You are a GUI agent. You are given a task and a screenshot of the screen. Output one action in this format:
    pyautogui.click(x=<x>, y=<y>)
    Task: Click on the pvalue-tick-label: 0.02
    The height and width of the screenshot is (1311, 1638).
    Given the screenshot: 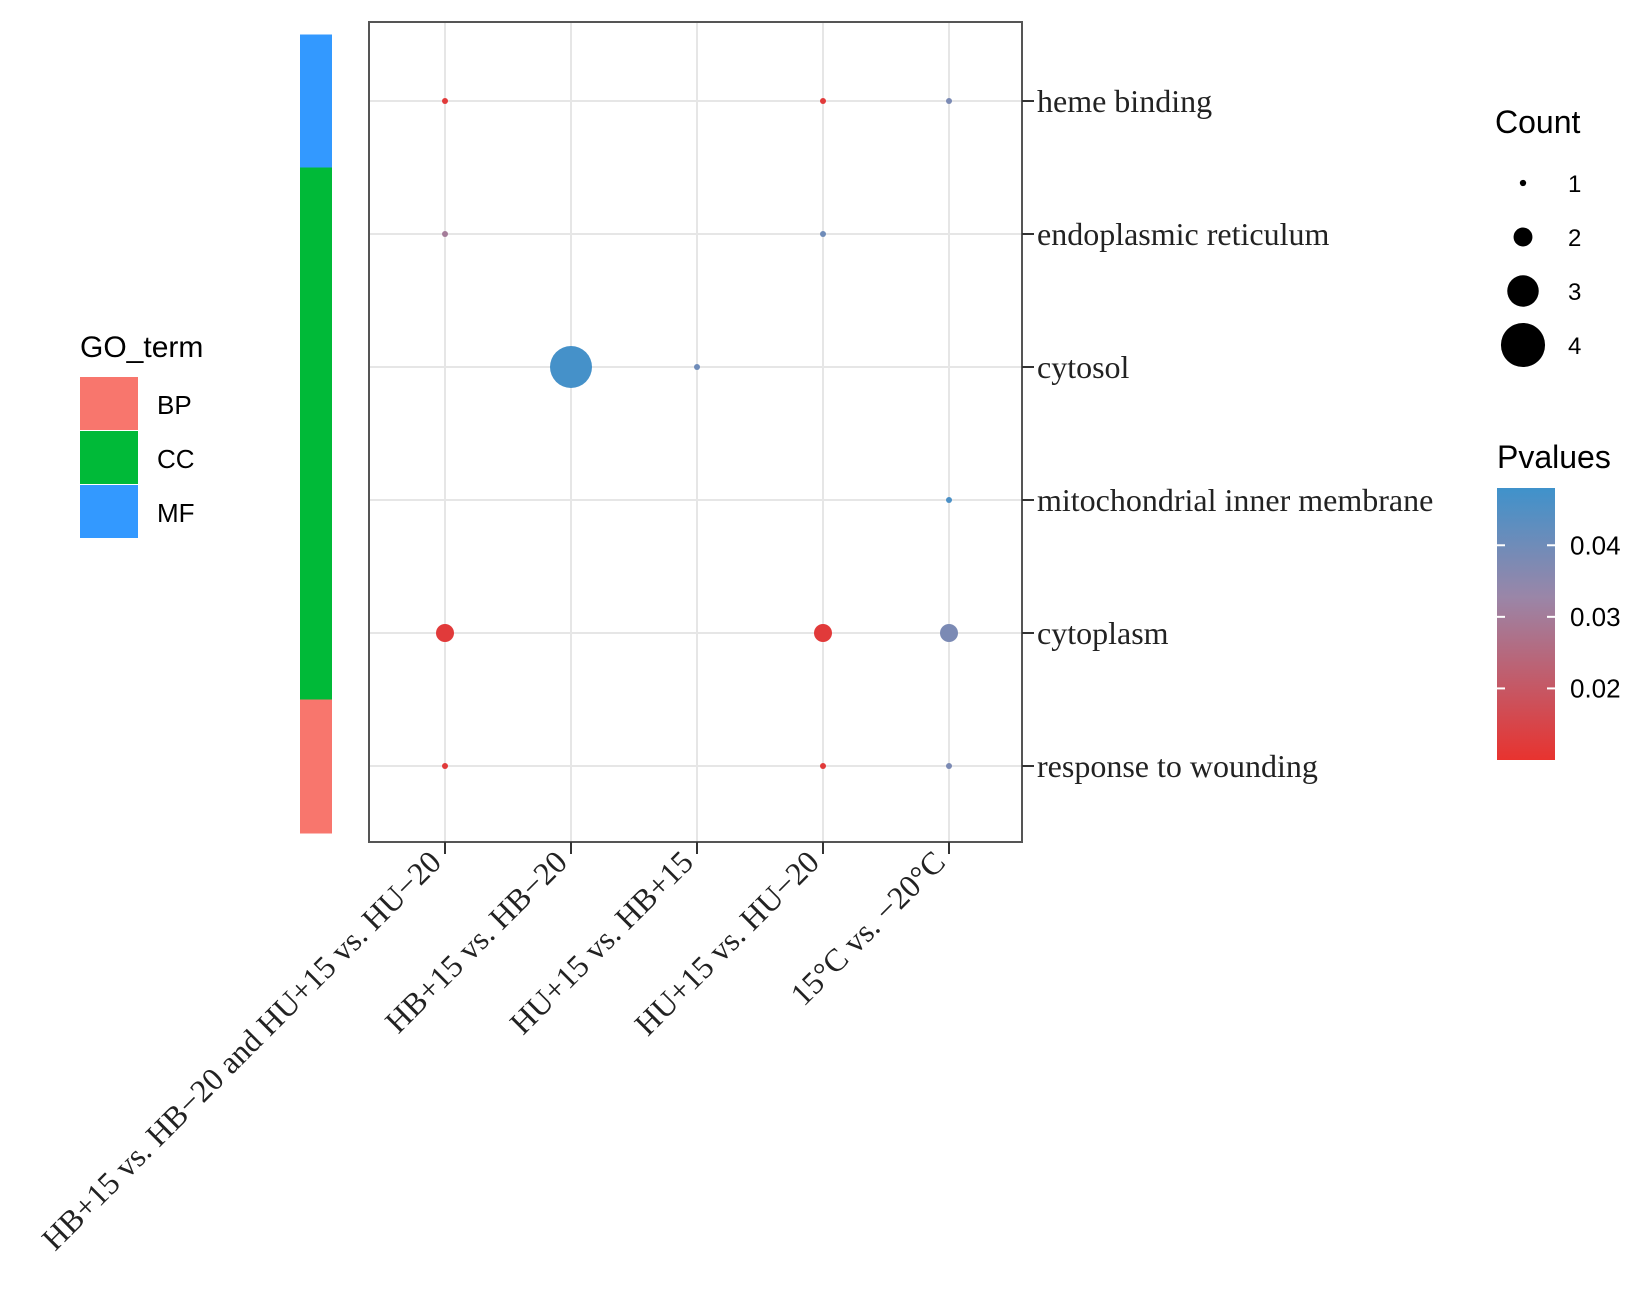 What is the action you would take?
    pyautogui.click(x=1595, y=688)
    